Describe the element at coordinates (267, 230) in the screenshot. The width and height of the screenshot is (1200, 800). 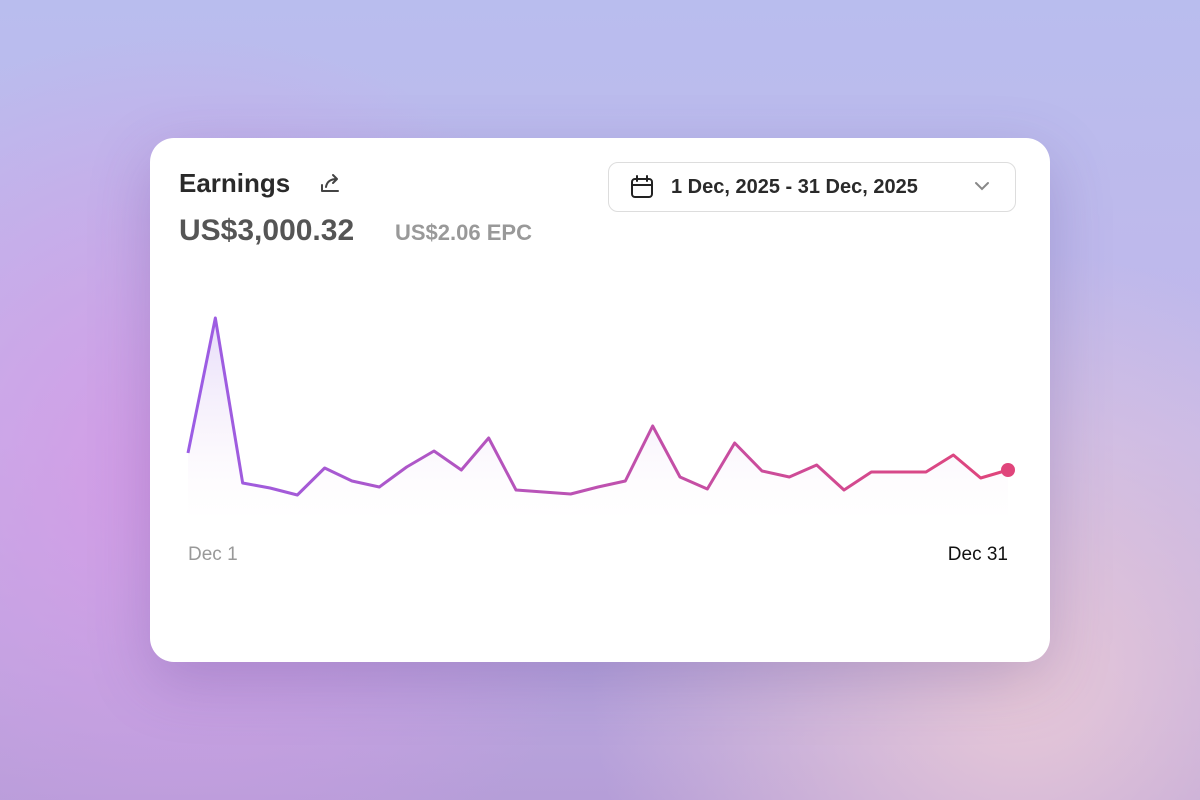
I see `total-earnings: US$3,000.32` at that location.